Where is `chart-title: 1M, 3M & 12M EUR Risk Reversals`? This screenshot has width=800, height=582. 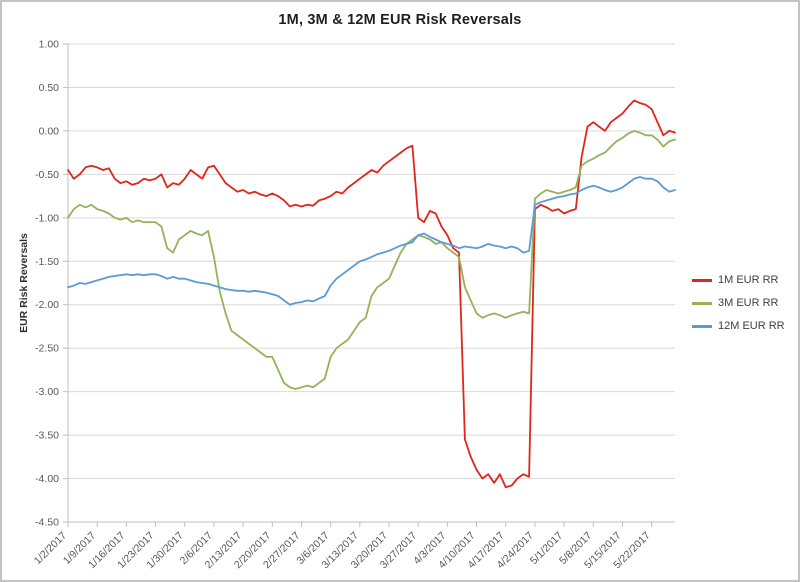 chart-title: 1M, 3M & 12M EUR Risk Reversals is located at coordinates (400, 20).